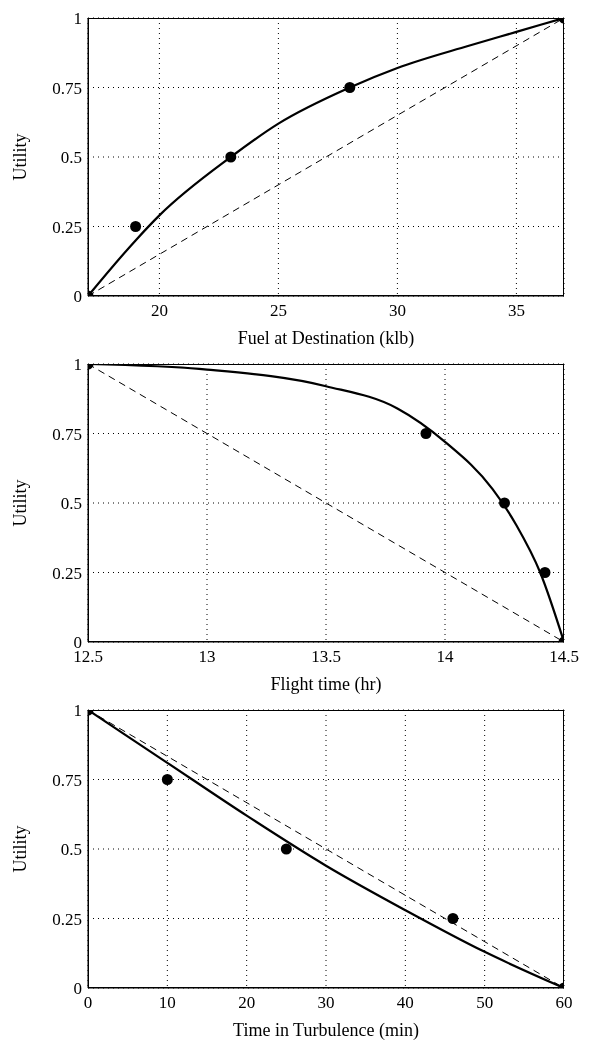 Image resolution: width=594 pixels, height=1055 pixels. What do you see at coordinates (564, 657) in the screenshot?
I see `x-tick-label: 14.5` at bounding box center [564, 657].